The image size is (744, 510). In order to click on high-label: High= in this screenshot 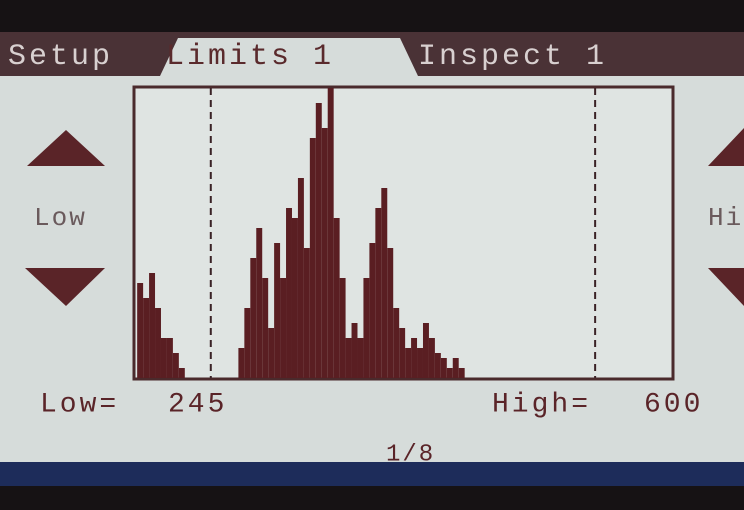, I will do `click(541, 404)`.